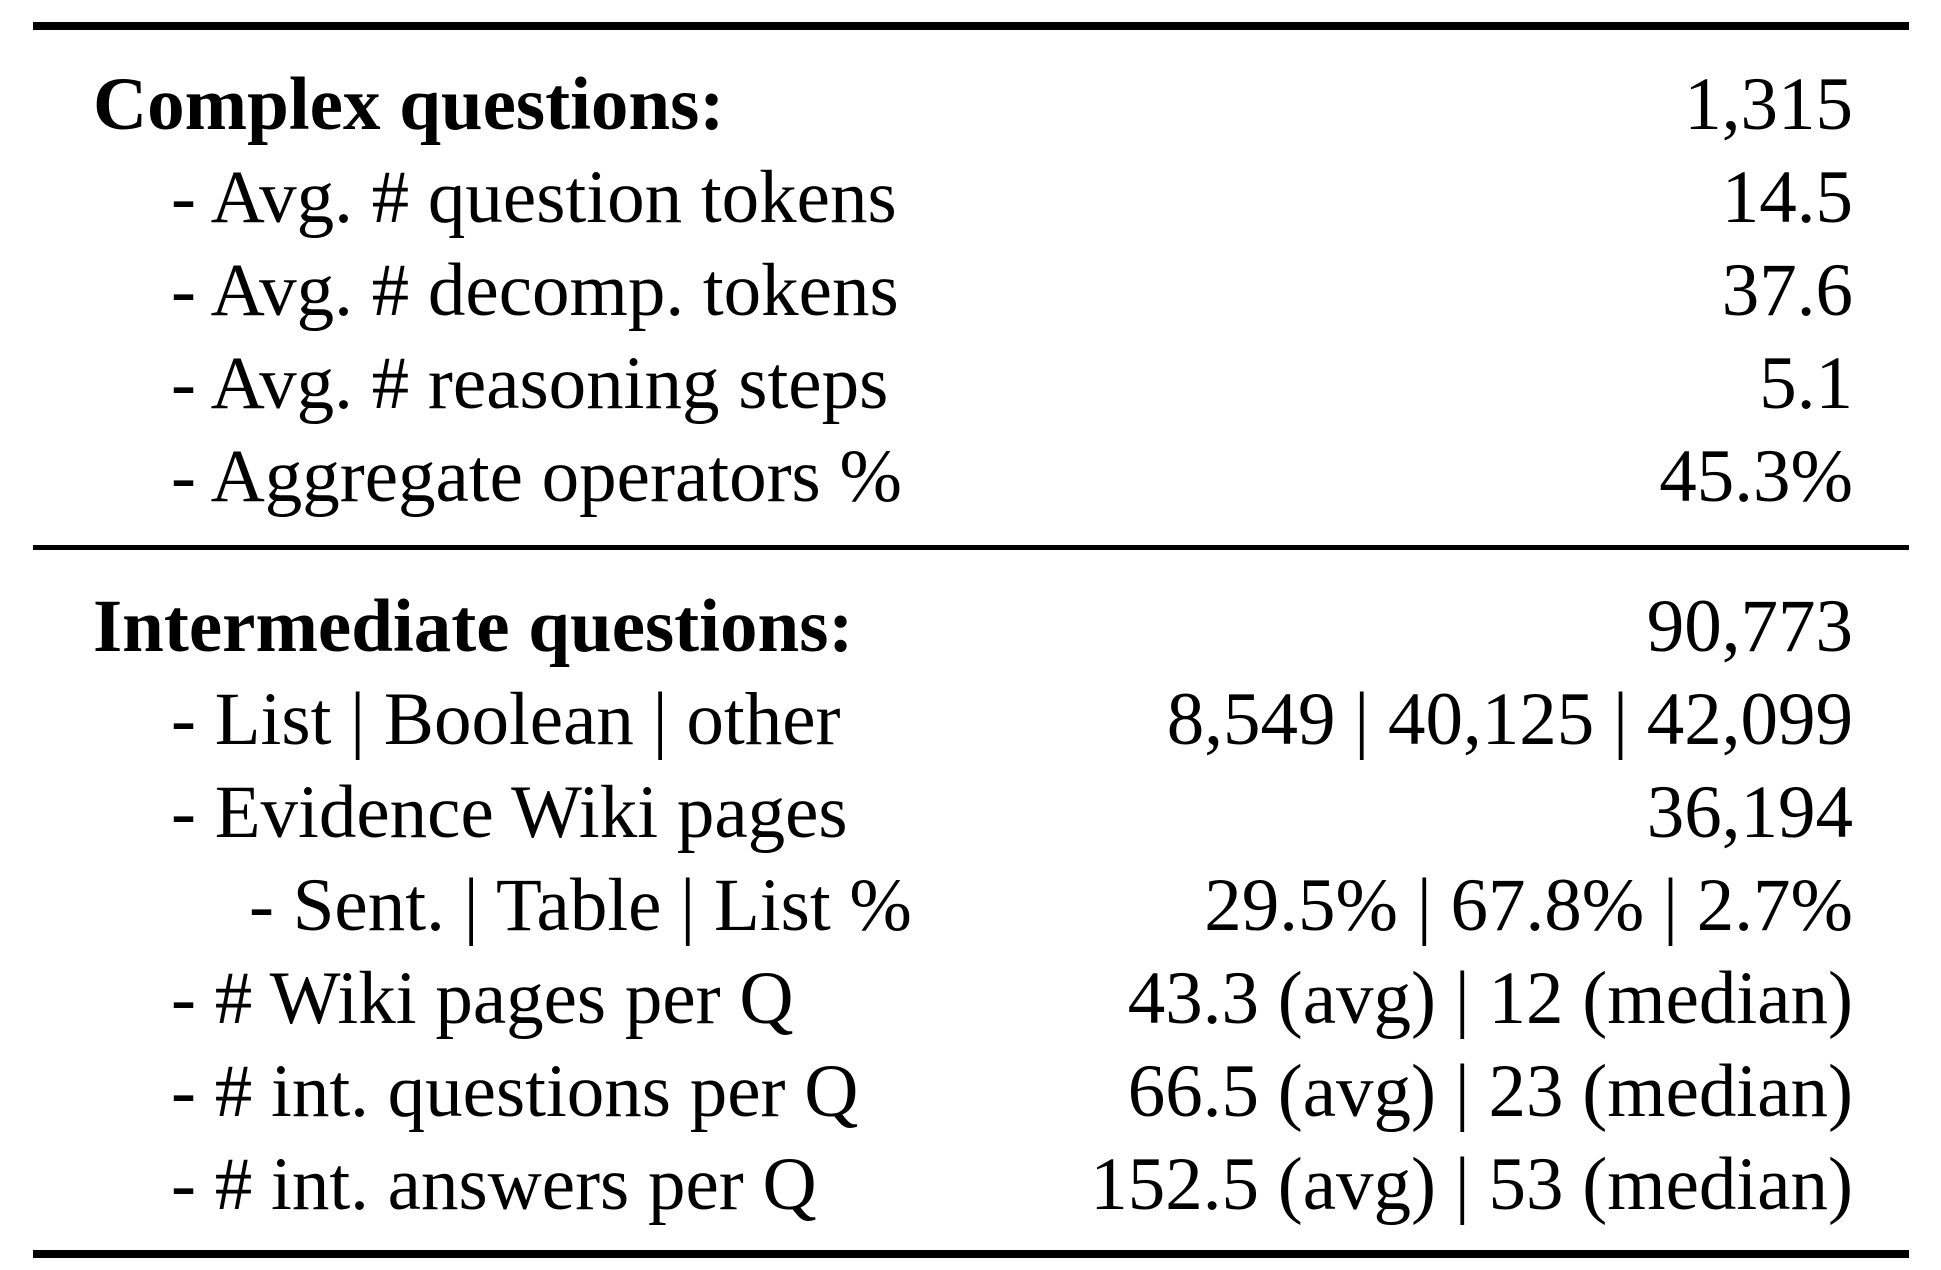 This screenshot has width=1941, height=1270. What do you see at coordinates (1749, 812) in the screenshot?
I see `row-value: 36,194` at bounding box center [1749, 812].